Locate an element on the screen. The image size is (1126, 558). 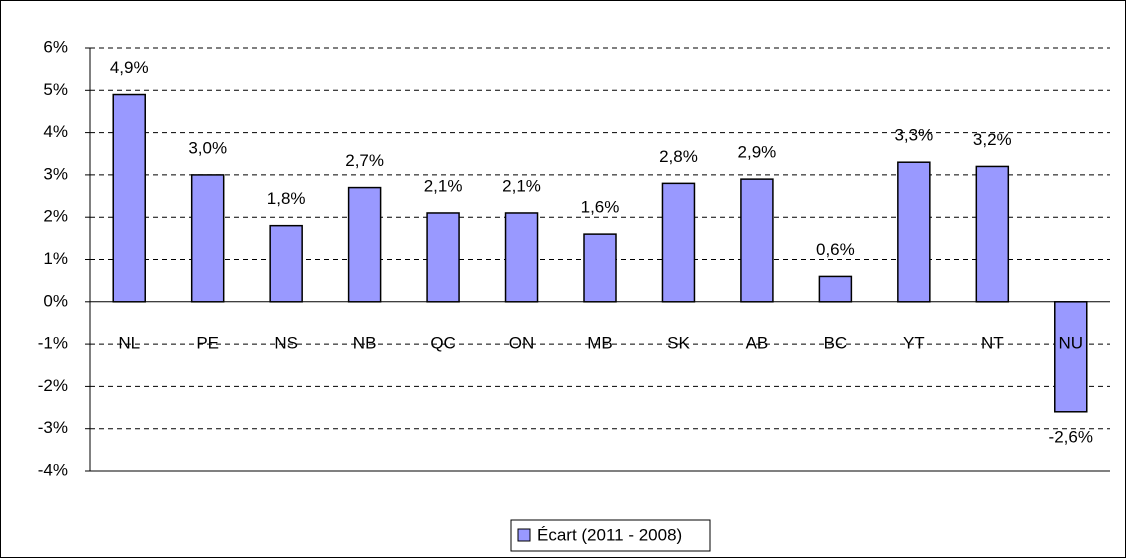
data-label: 2,9% is located at coordinates (757, 152).